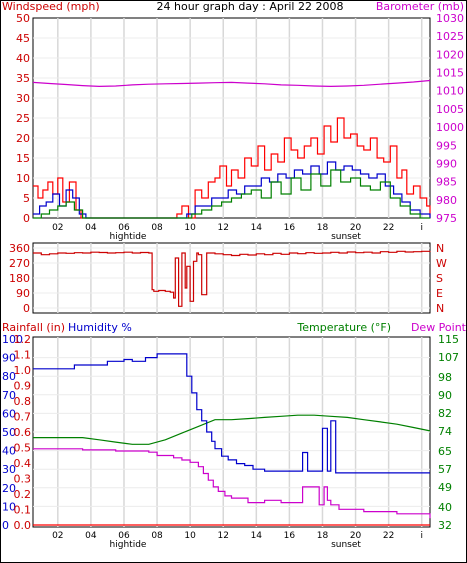 This screenshot has height=563, width=467. I want to click on barometer-tick-label: 980, so click(446, 200).